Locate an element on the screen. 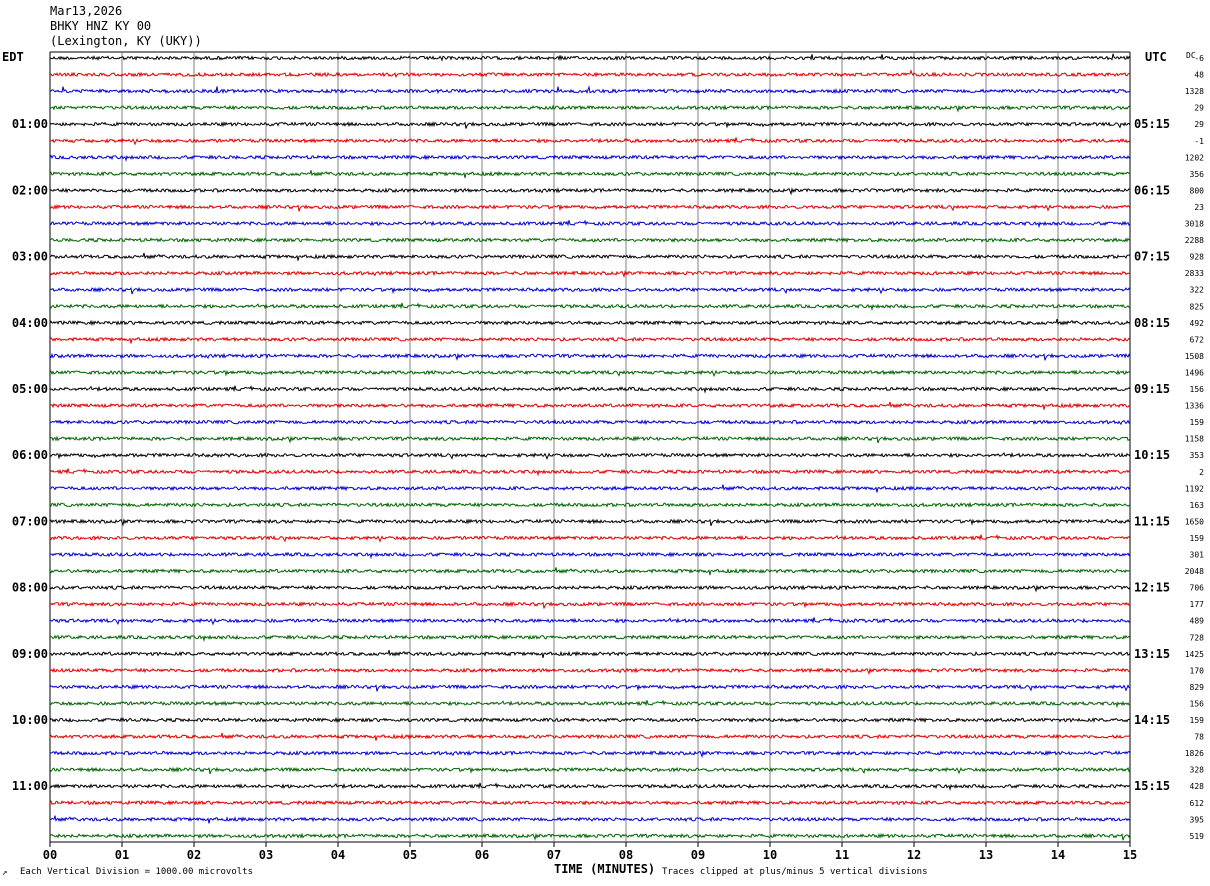  dc-offset-label: 328 is located at coordinates (1197, 770).